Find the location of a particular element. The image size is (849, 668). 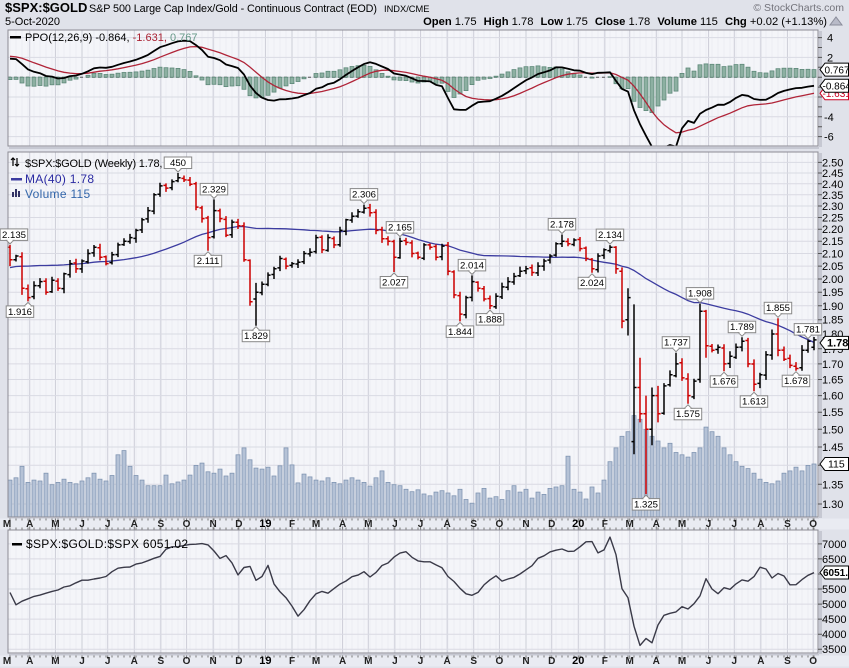

svg-text: 4000 is located at coordinates (834, 635).